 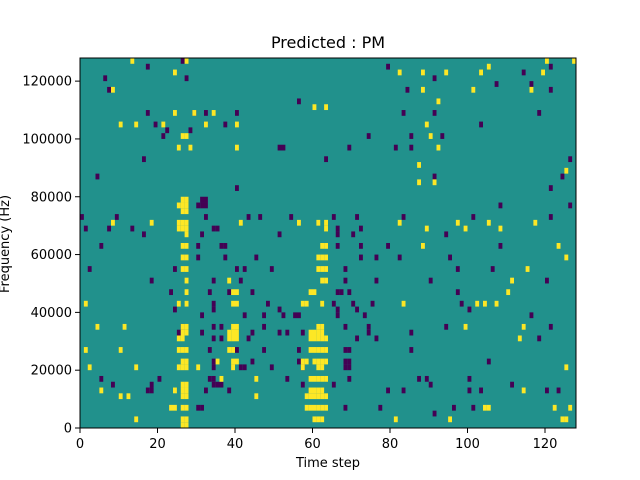 I want to click on y-axis-label: Frequency (Hz), so click(x=6, y=244).